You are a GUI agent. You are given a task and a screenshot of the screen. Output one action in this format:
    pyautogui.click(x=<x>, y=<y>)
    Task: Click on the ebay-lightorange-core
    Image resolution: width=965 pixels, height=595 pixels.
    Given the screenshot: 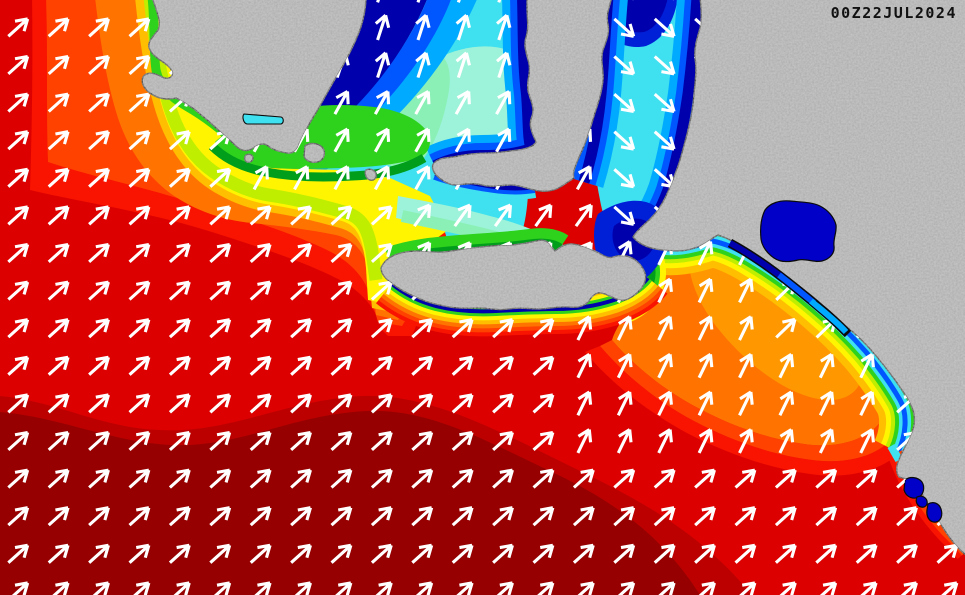 What is the action you would take?
    pyautogui.click(x=777, y=327)
    